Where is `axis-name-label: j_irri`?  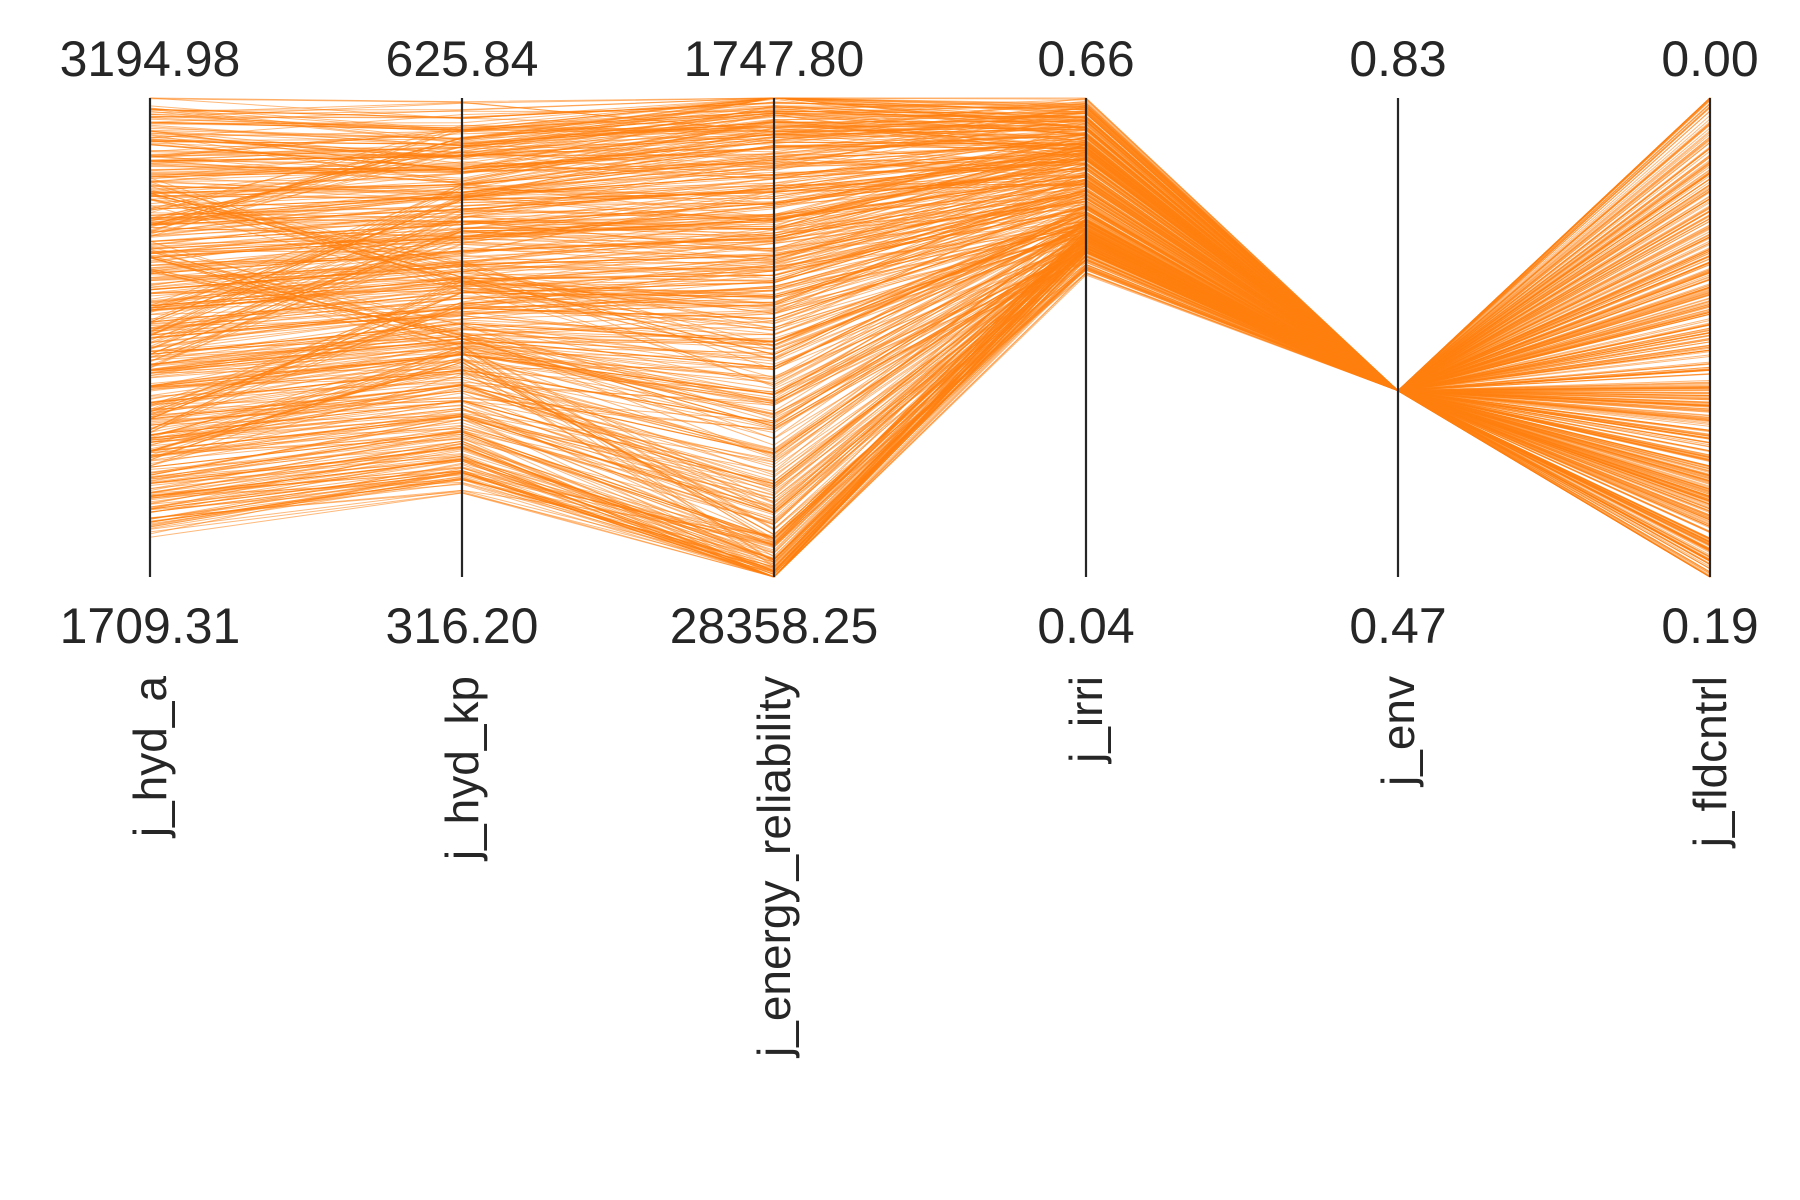
axis-name-label: j_irri is located at coordinates (1086, 720).